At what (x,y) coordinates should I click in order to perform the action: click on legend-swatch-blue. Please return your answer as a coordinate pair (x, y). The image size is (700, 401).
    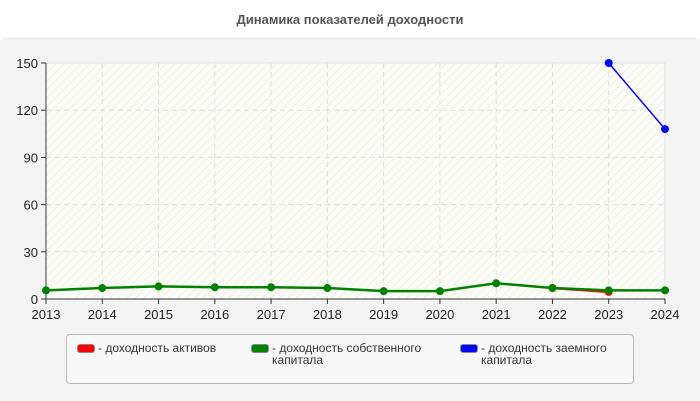
    Looking at the image, I should click on (469, 348).